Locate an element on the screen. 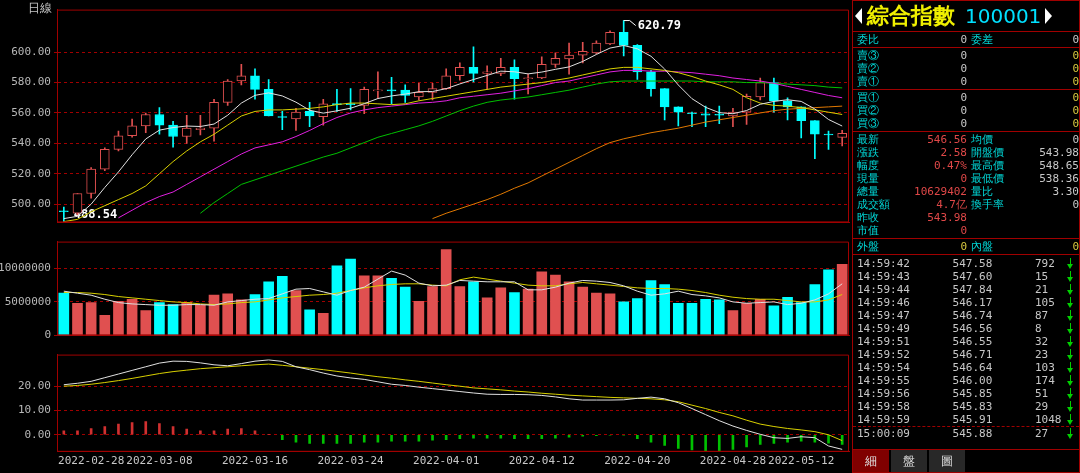  x-tick-label: 2022-04-28 is located at coordinates (733, 461).